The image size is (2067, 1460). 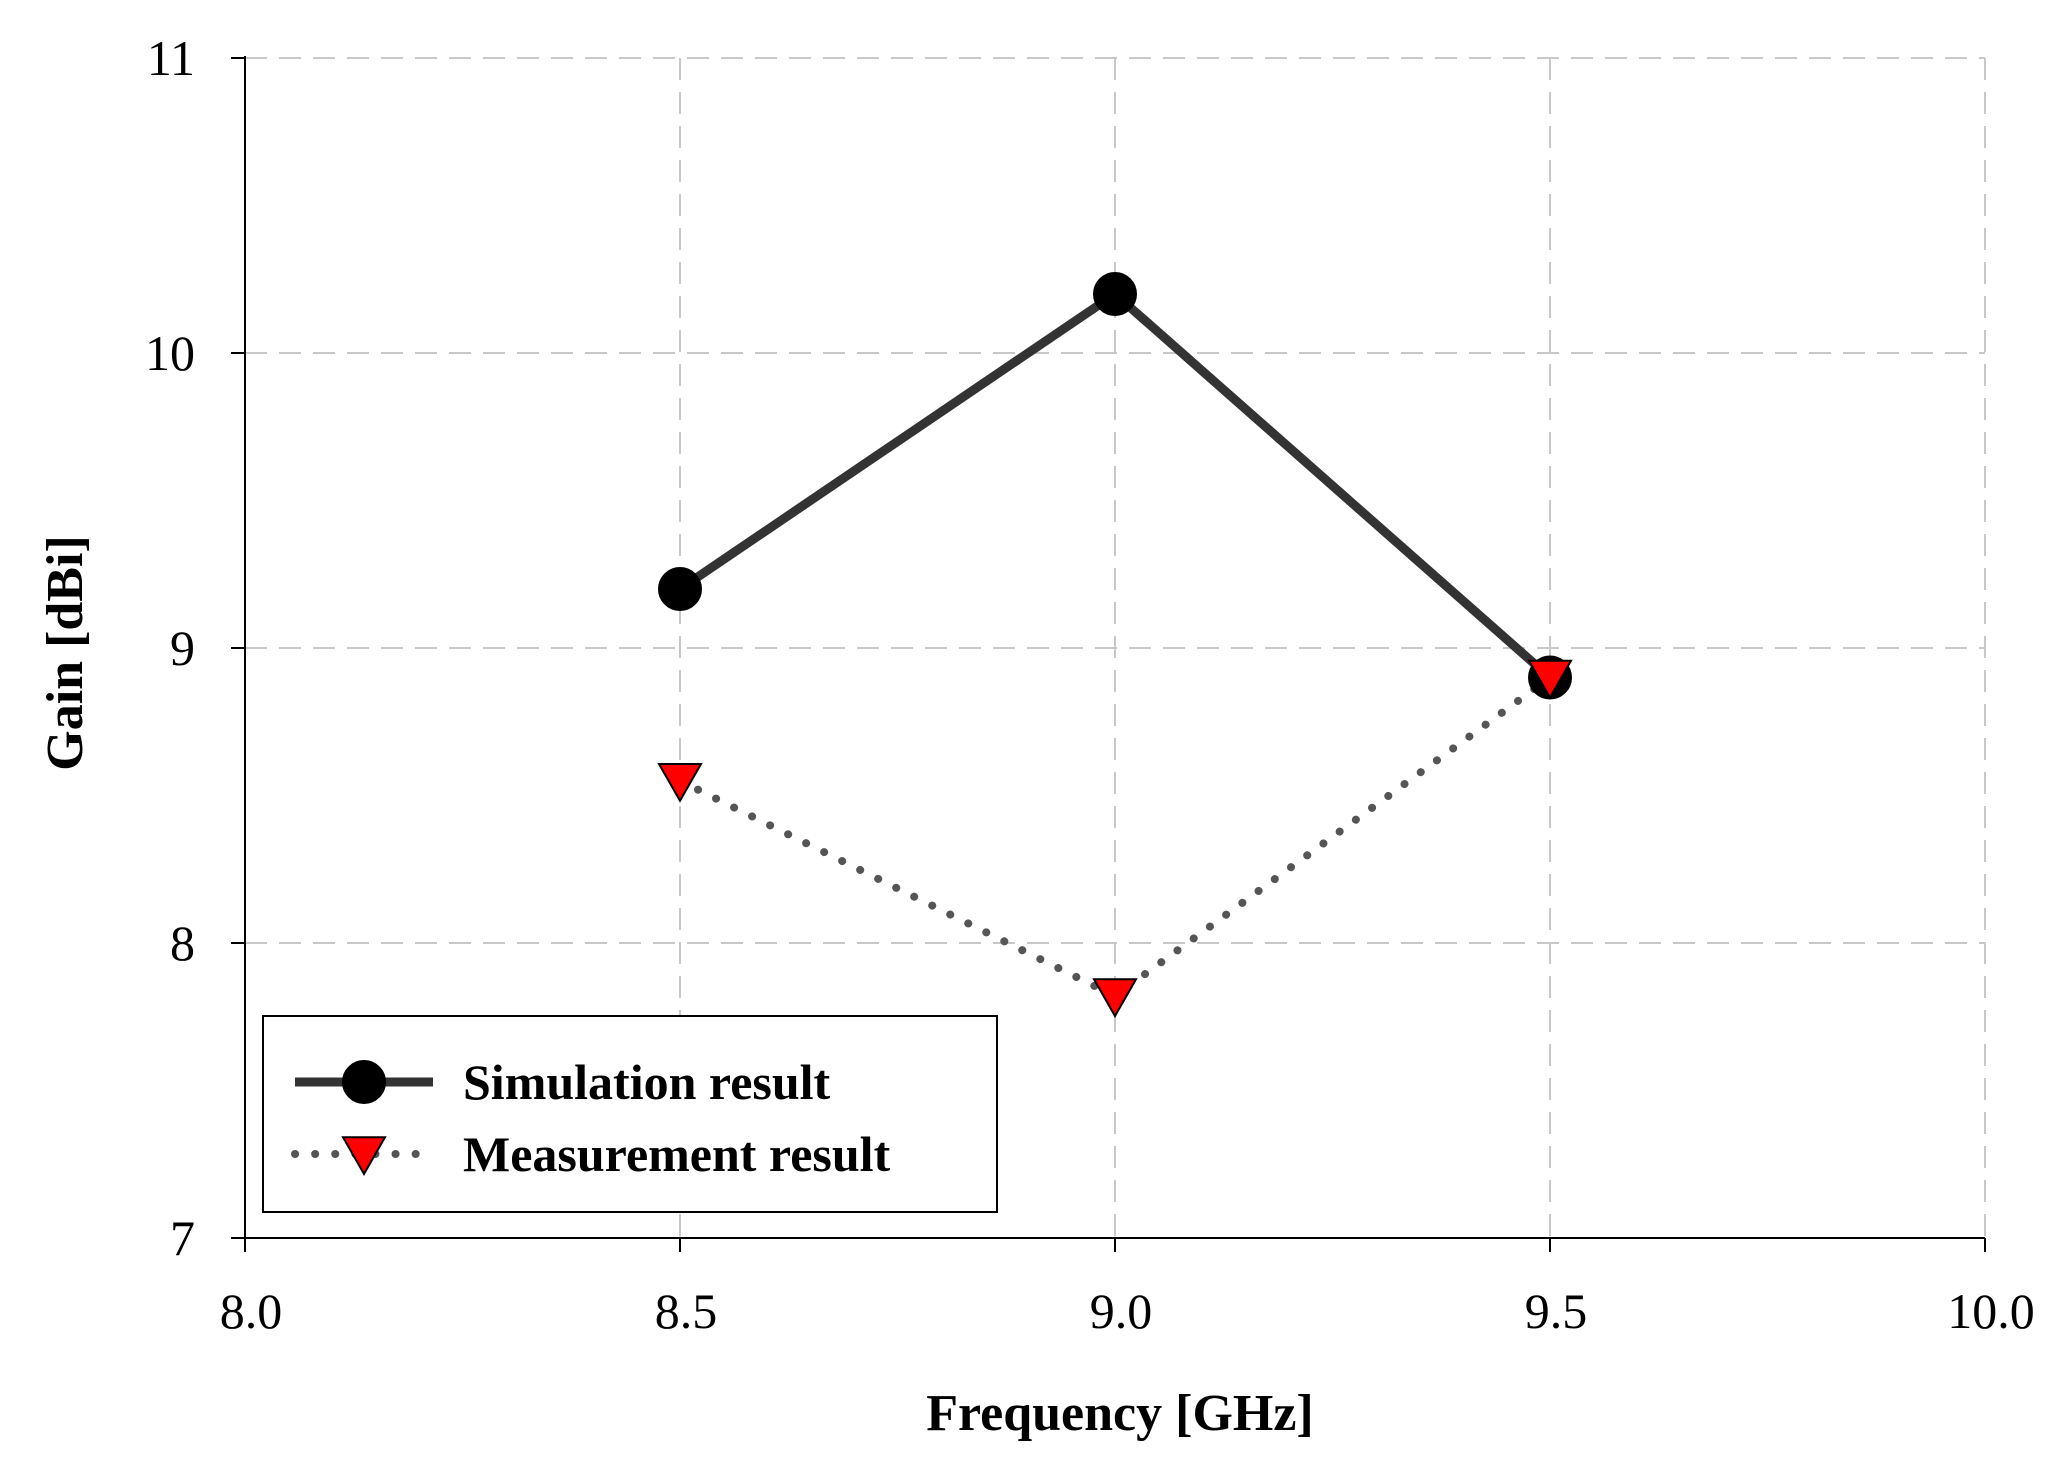 I want to click on y-tick-label: 9, so click(x=182, y=648).